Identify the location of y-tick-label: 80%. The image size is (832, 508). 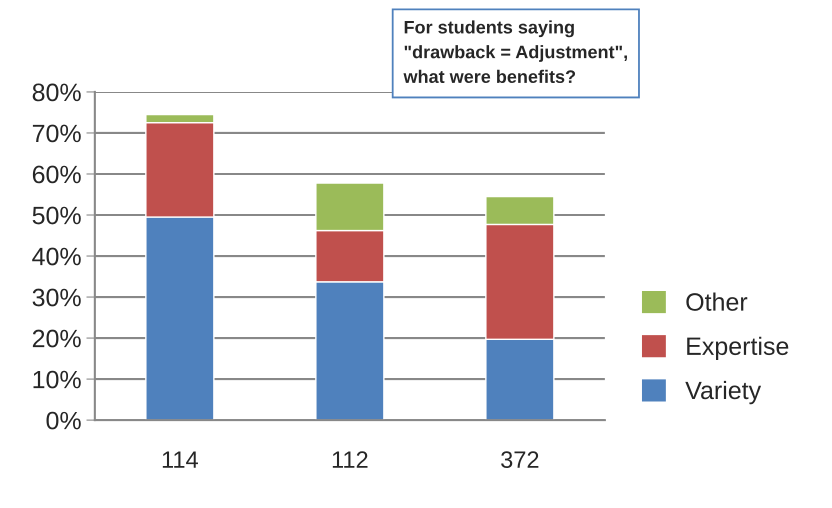
(56, 93).